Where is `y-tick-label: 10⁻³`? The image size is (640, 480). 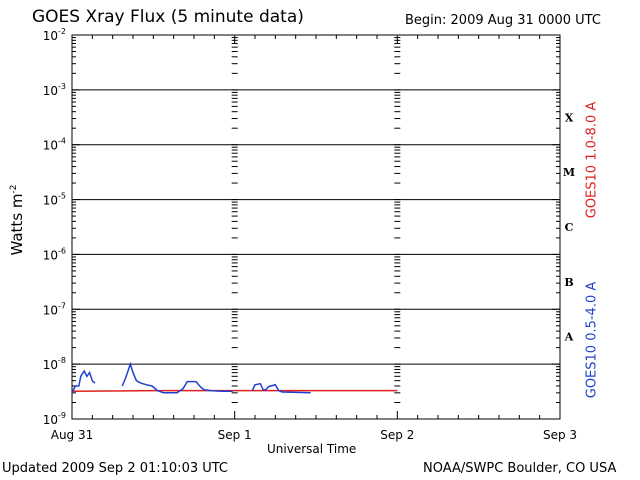
y-tick-label: 10⁻³ is located at coordinates (54, 90).